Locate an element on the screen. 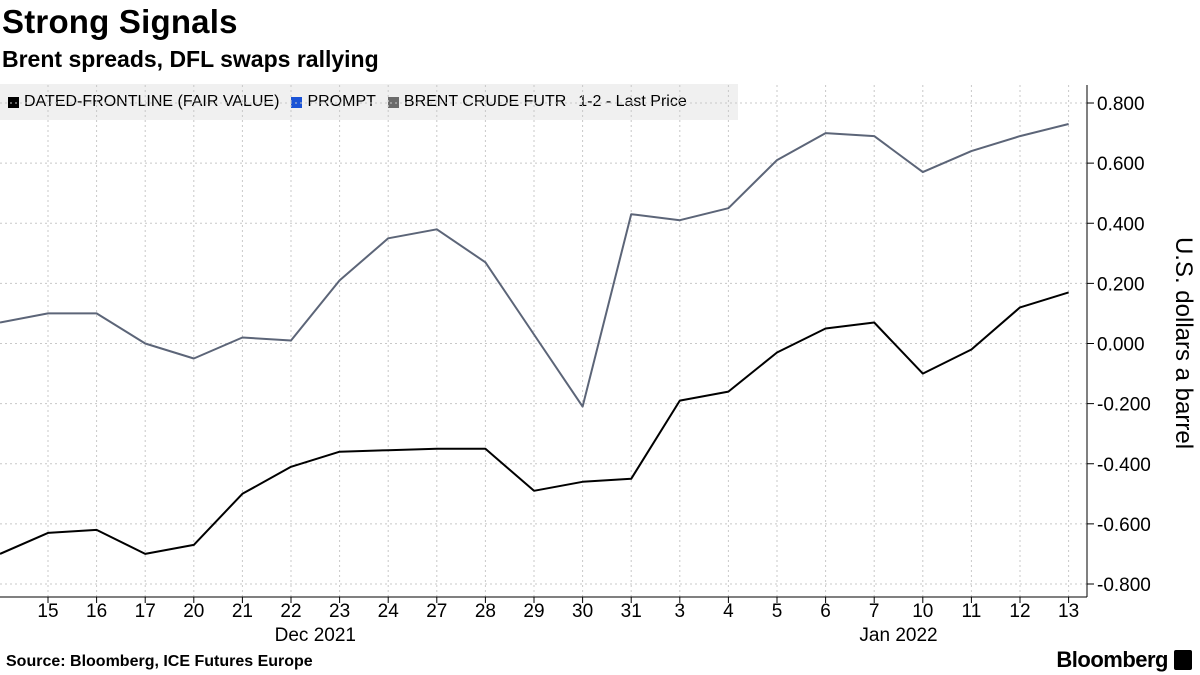 Image resolution: width=1200 pixels, height=675 pixels. y-tick-label: -0.600 is located at coordinates (1124, 525).